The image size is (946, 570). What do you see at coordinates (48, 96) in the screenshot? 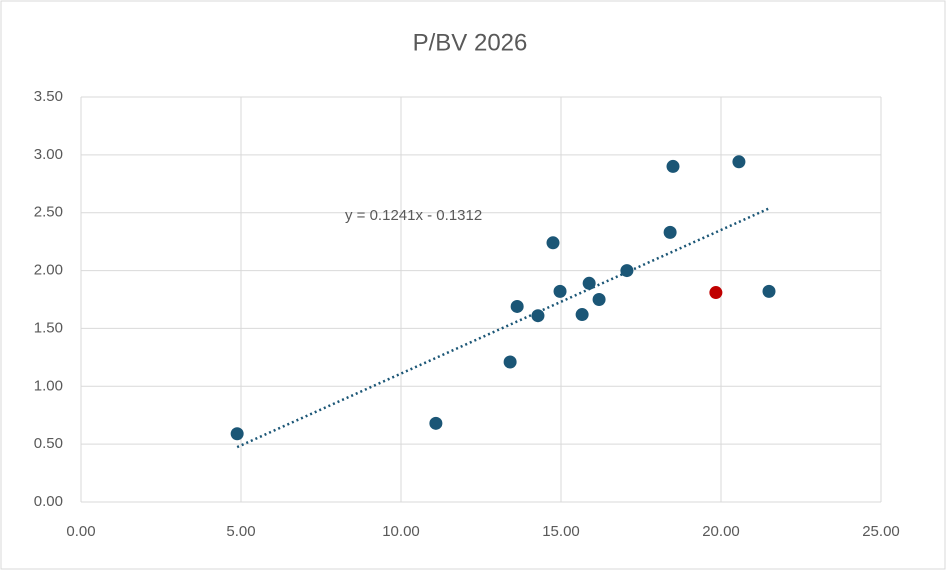
I see `y-tick-label: 3.50` at bounding box center [48, 96].